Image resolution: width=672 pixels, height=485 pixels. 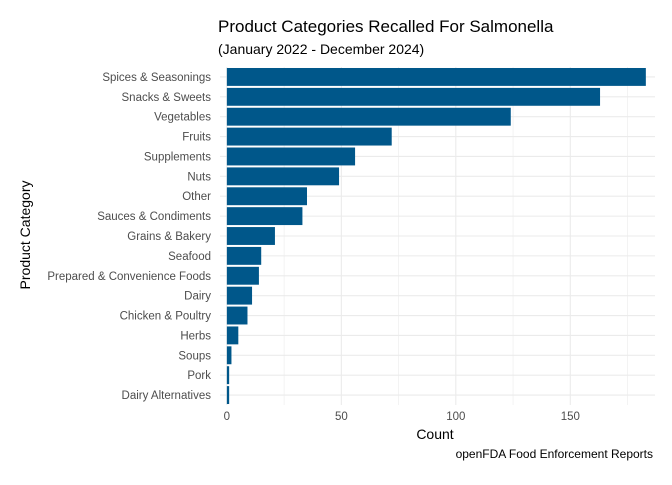 I want to click on y-tick-label: Sauces & Condiments, so click(x=154, y=217).